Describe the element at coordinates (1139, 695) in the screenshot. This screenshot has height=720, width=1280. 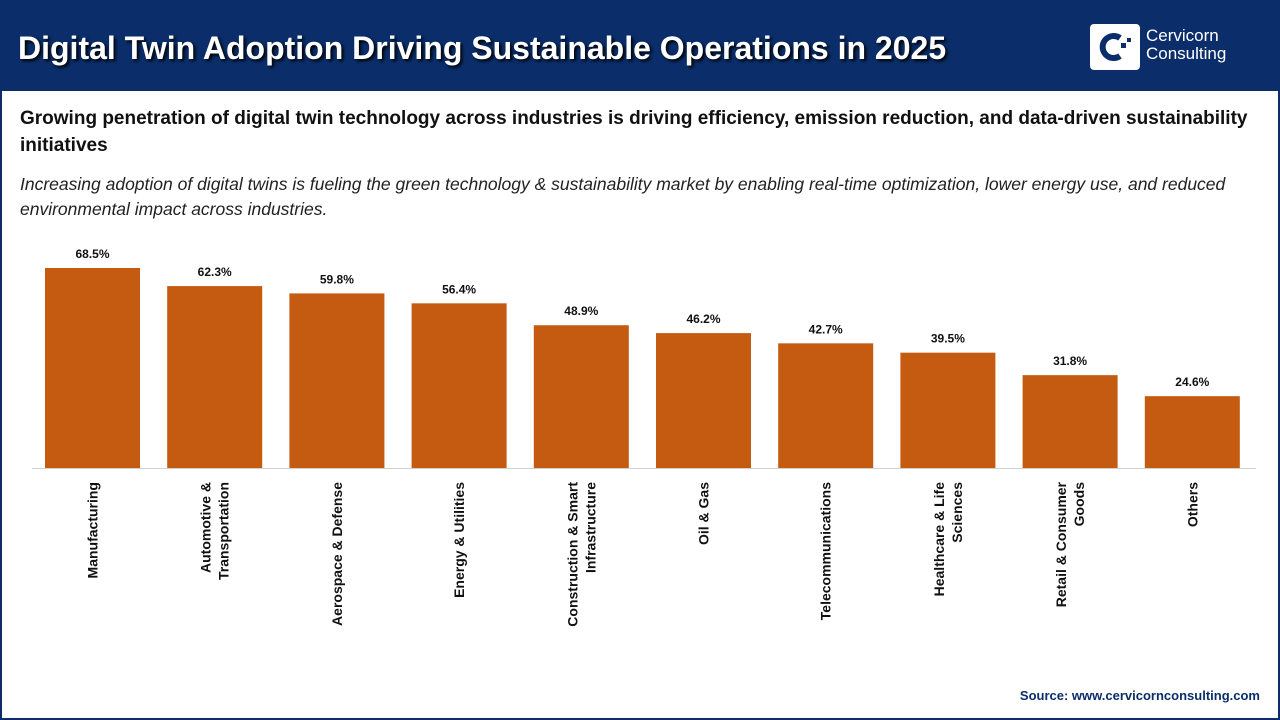
I see `source-note: Source: www.cervicornconsulting.com` at that location.